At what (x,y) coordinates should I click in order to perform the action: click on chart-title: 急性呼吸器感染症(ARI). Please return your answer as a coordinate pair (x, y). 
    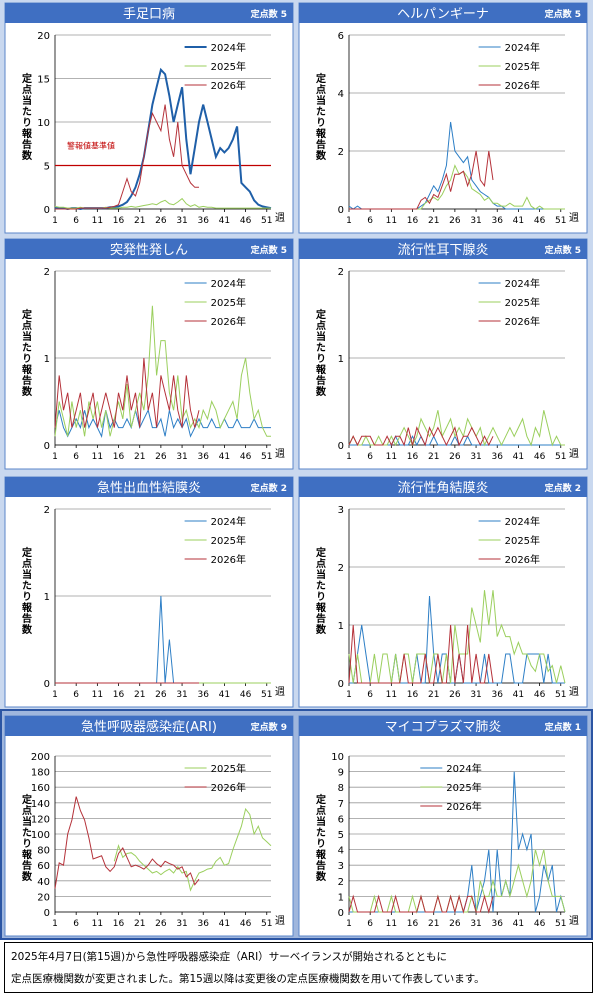
    Looking at the image, I should click on (149, 727).